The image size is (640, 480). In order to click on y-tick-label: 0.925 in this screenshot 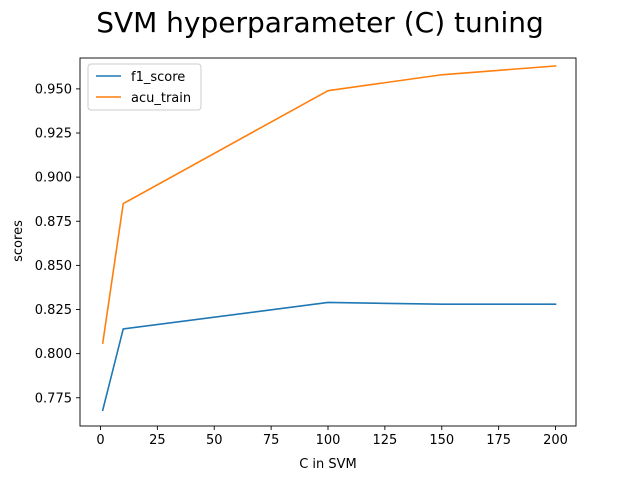, I will do `click(53, 134)`.